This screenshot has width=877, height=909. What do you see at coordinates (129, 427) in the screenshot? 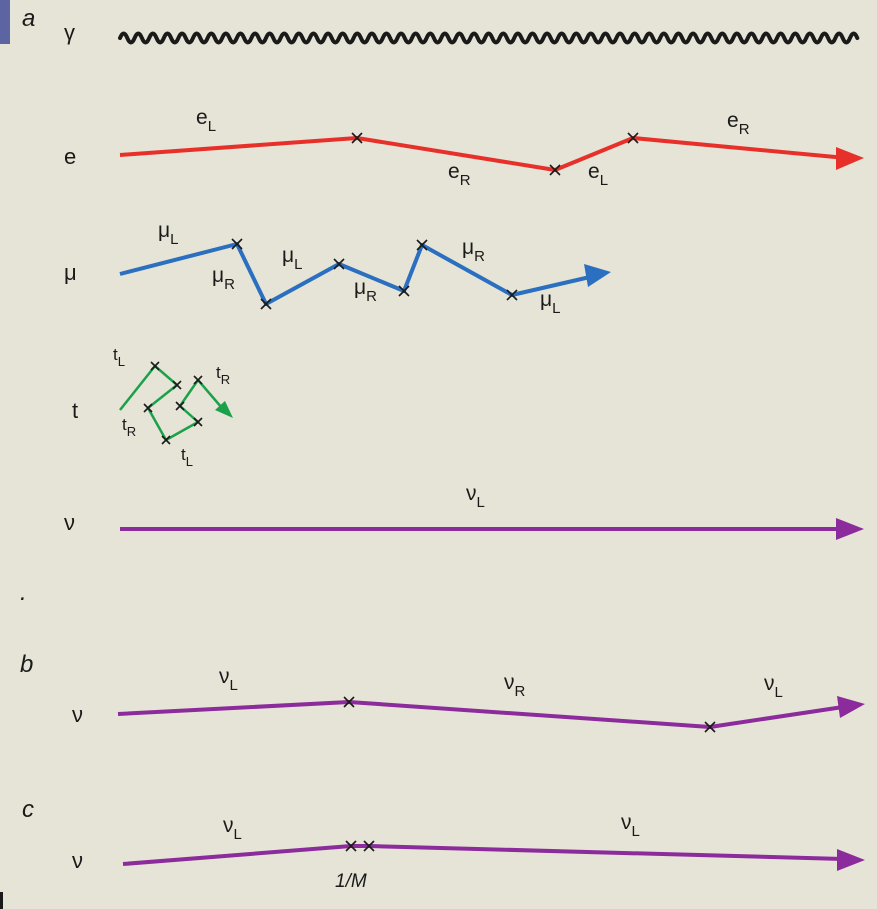
I see `tau-label-3: tR` at bounding box center [129, 427].